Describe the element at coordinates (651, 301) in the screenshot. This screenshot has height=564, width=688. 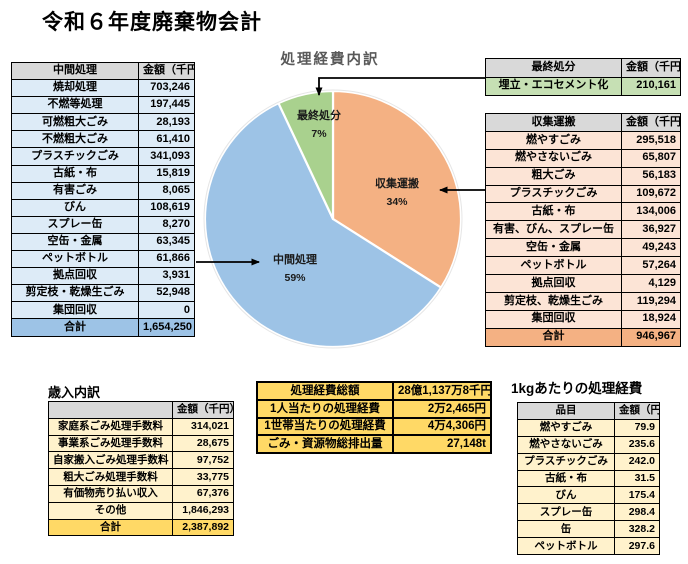
I see `row-value: 119,294` at that location.